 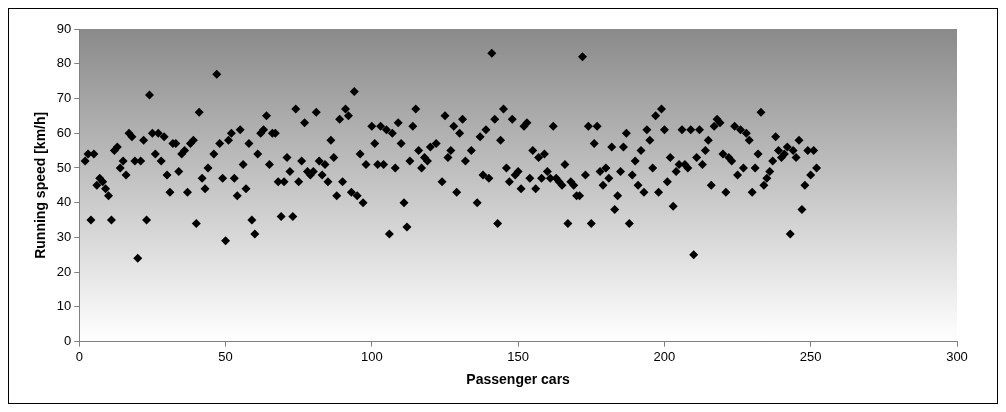 What do you see at coordinates (518, 379) in the screenshot?
I see `x-axis-title: Passenger cars` at bounding box center [518, 379].